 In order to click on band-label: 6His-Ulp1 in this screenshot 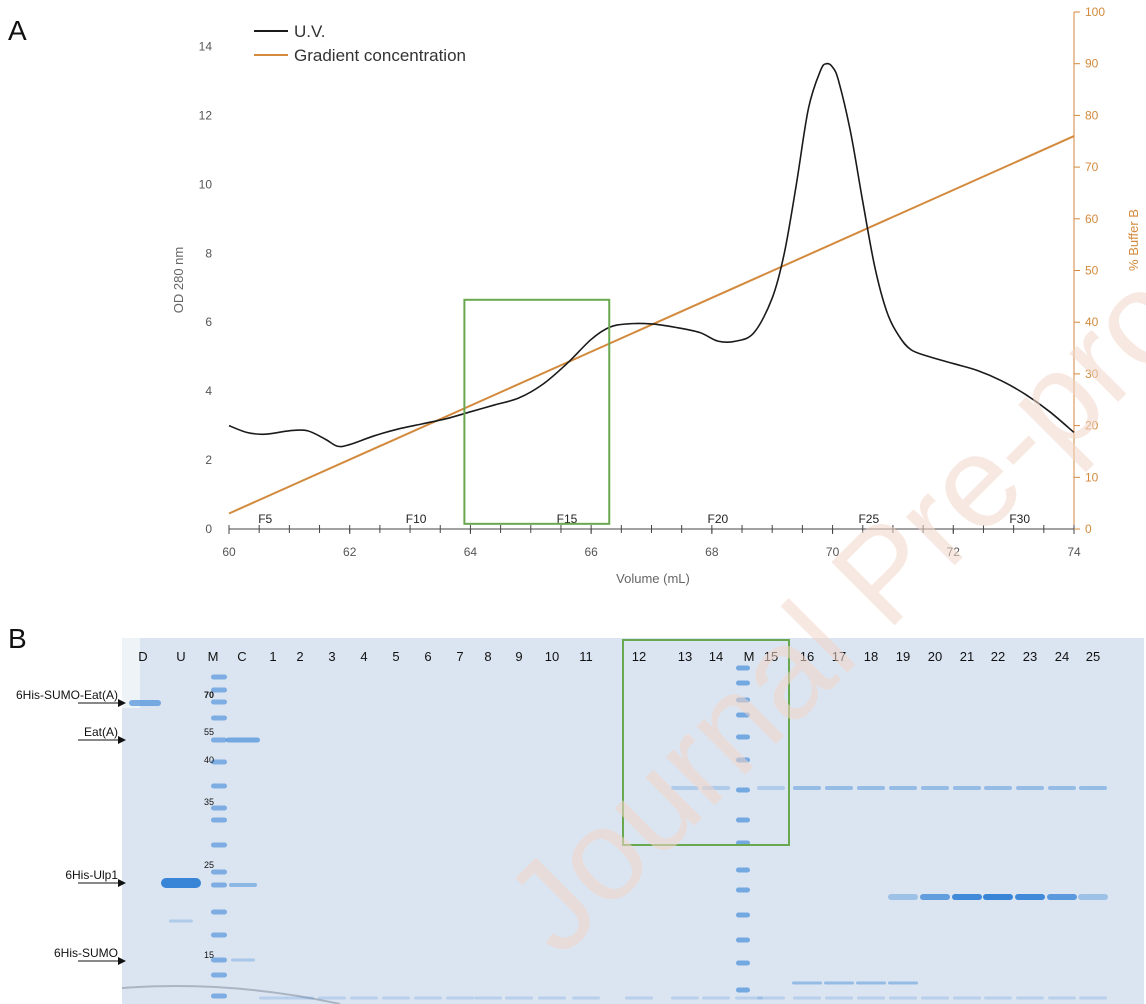, I will do `click(91, 875)`.